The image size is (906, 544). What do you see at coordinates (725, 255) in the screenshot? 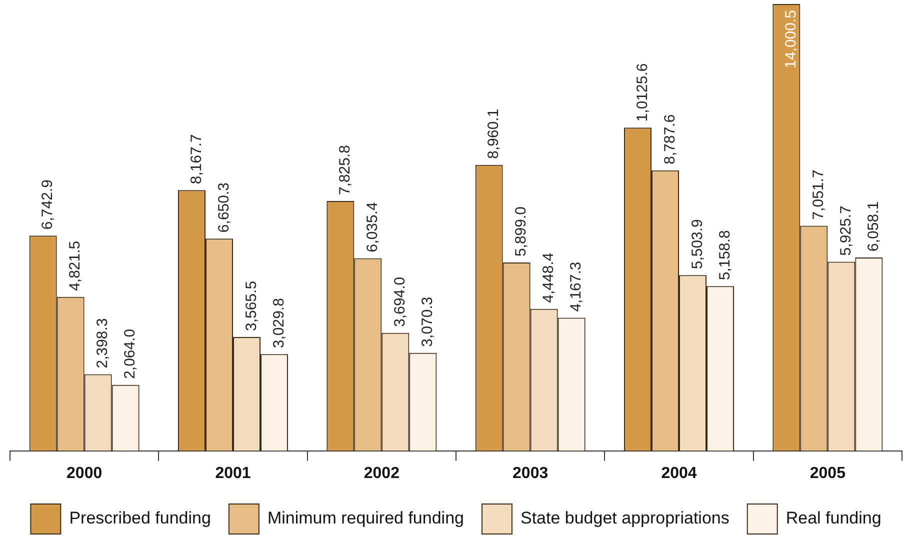
I see `data-label: 5,158.8` at bounding box center [725, 255].